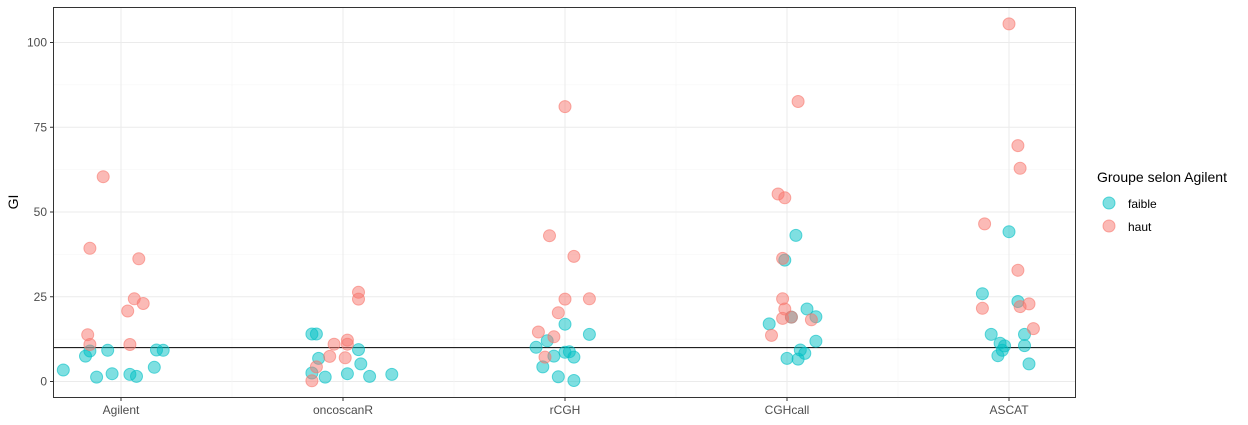  I want to click on y-tick-label: 50, so click(41, 212).